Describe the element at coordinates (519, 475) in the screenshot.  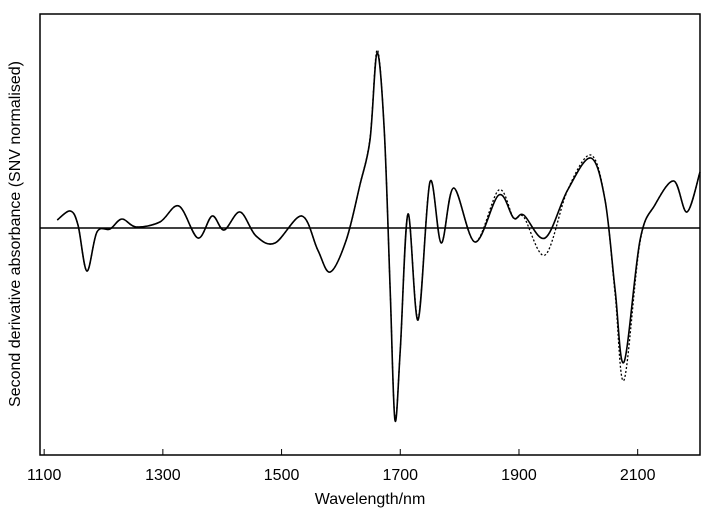
I see `x-tick-label: 1900` at that location.